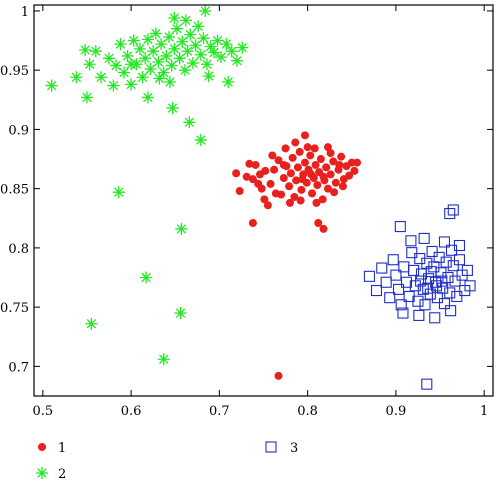 This screenshot has height=482, width=500. Describe the element at coordinates (294, 448) in the screenshot. I see `legend-label-3: 3` at that location.